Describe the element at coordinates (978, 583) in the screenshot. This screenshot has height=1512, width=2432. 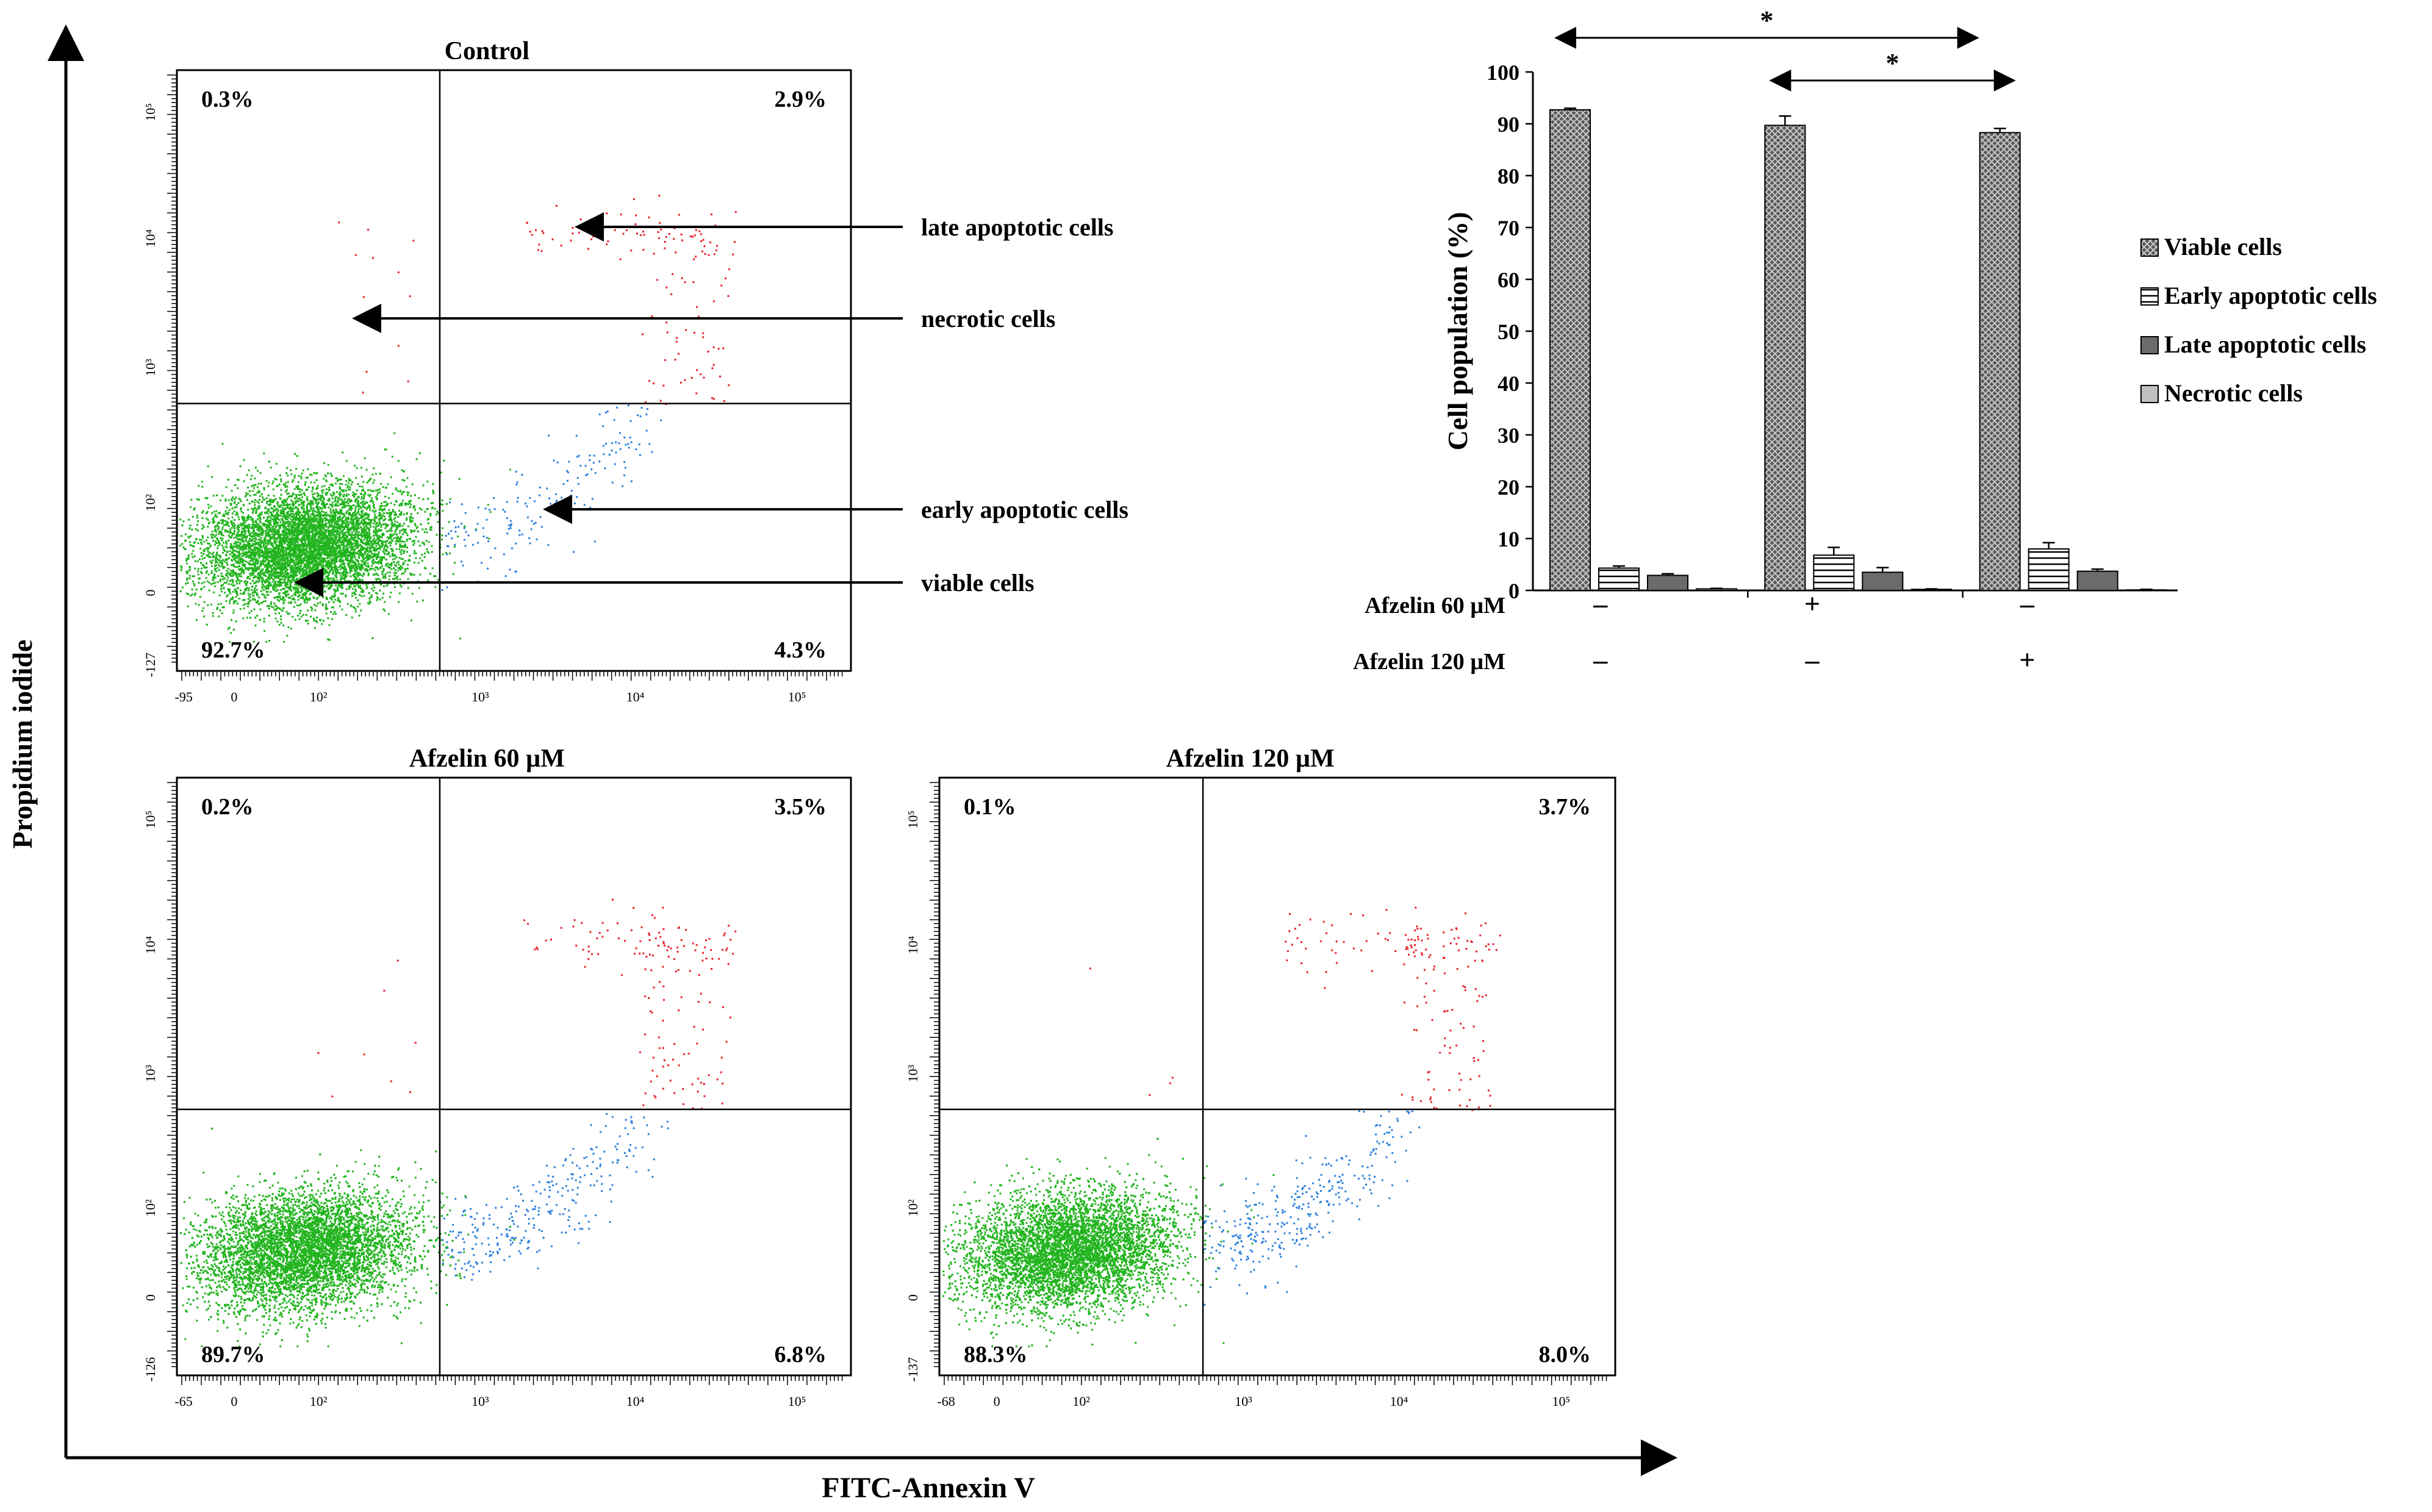
I see `annotation-label-viable: viable cells` at that location.